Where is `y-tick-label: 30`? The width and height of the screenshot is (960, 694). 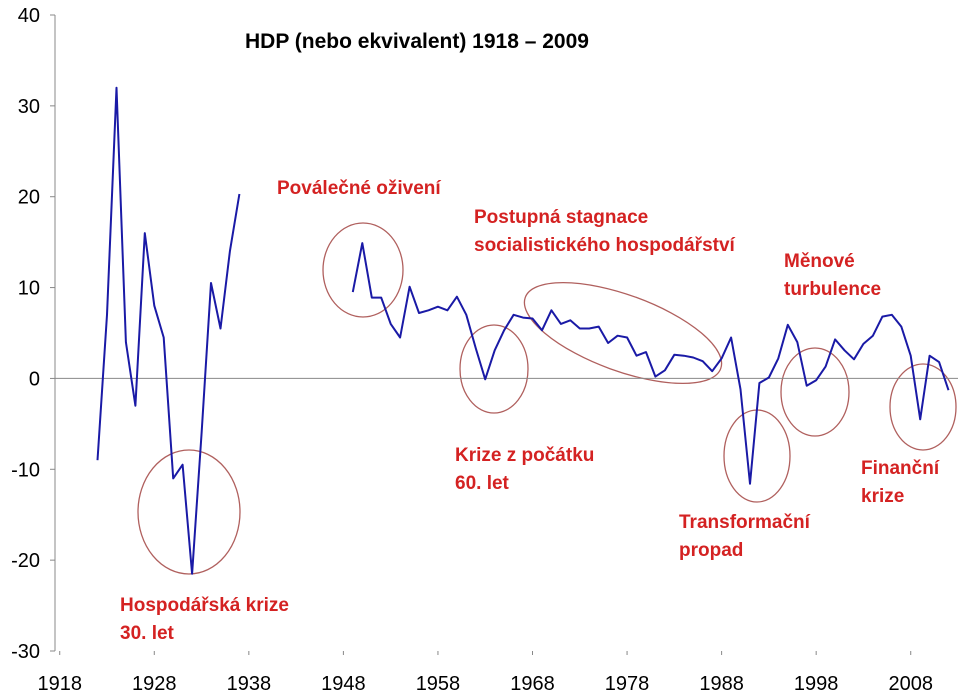 y-tick-label: 30 is located at coordinates (29, 107).